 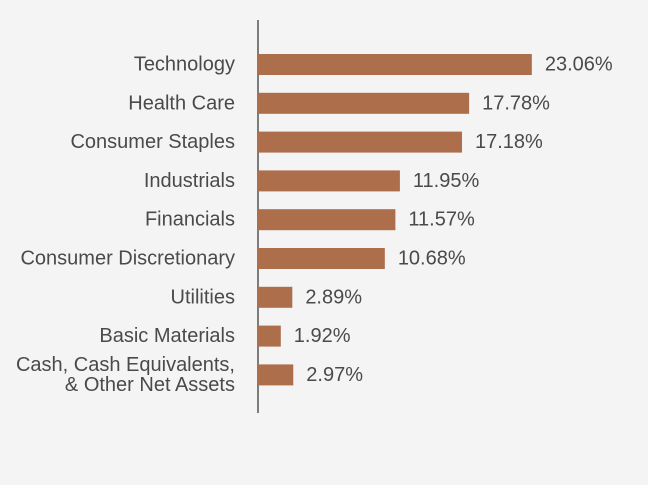 What do you see at coordinates (334, 375) in the screenshot?
I see `bar-value-label: 2.97%` at bounding box center [334, 375].